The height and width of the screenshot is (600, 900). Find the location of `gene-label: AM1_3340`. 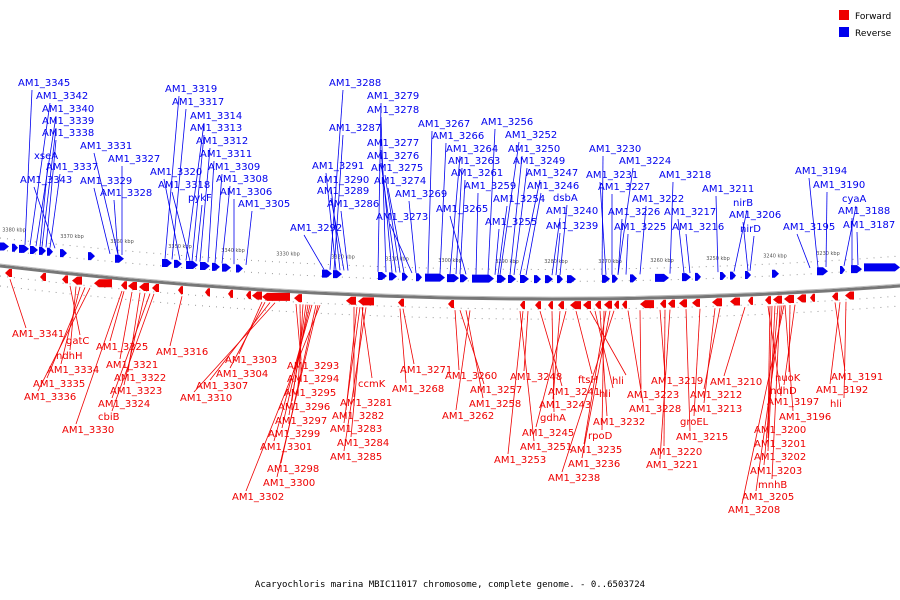

gene-label: AM1_3340 is located at coordinates (68, 109).